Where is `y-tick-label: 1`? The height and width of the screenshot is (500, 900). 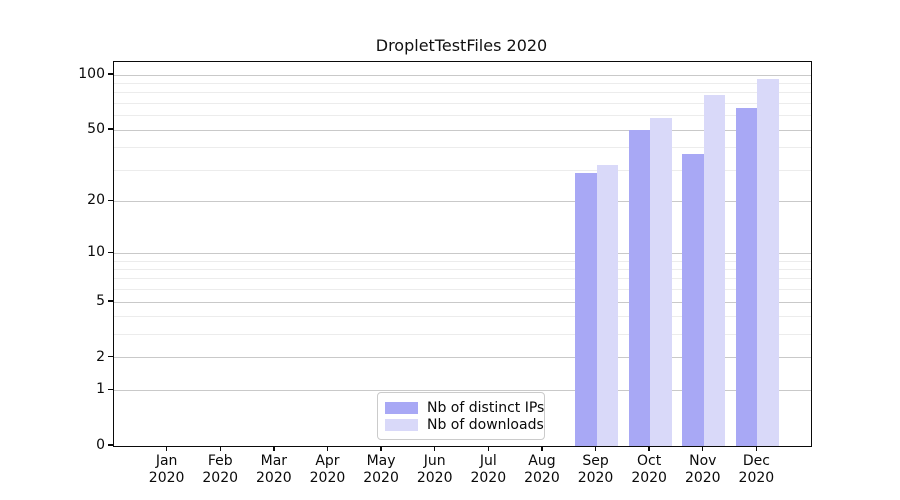
y-tick-label: 1 is located at coordinates (100, 389).